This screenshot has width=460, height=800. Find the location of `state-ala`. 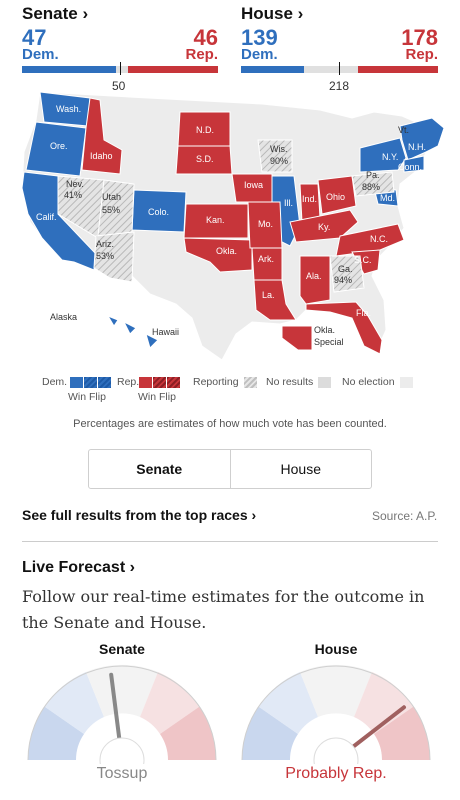

state-ala is located at coordinates (315, 280).